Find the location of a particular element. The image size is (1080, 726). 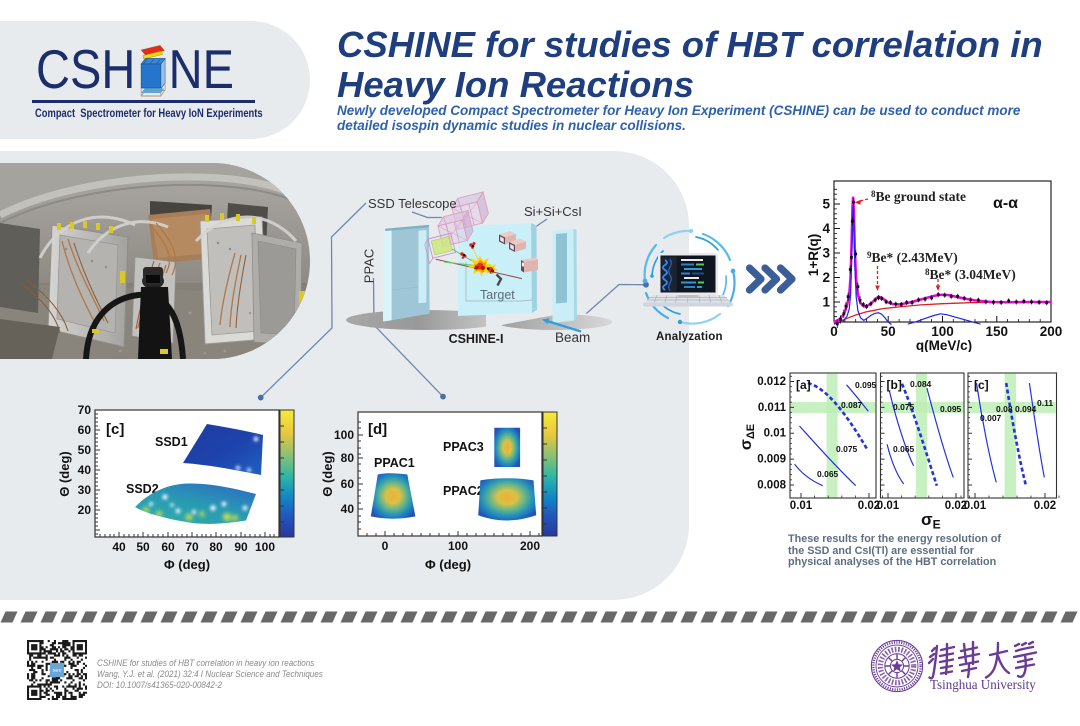

svg-text: CSHINE-I is located at coordinates (476, 339).